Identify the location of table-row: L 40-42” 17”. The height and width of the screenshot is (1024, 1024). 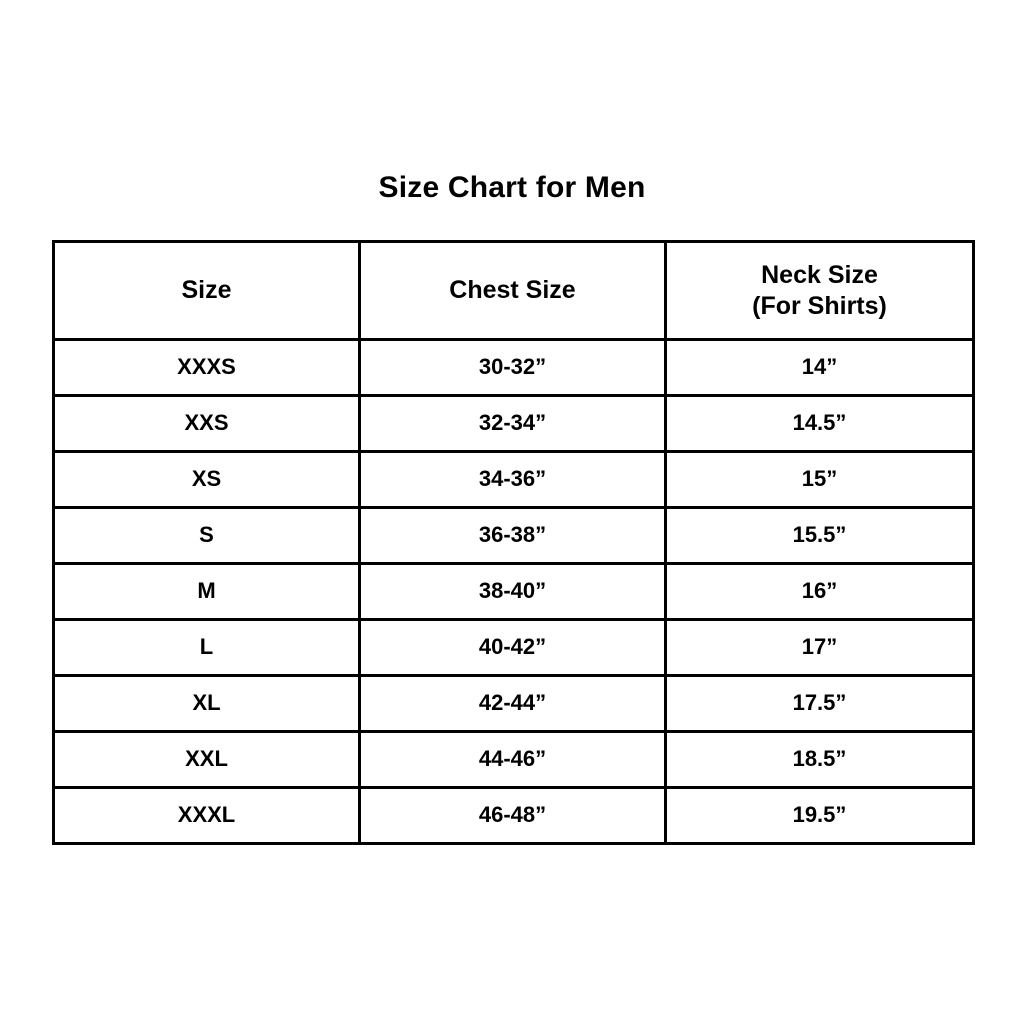
(513, 647).